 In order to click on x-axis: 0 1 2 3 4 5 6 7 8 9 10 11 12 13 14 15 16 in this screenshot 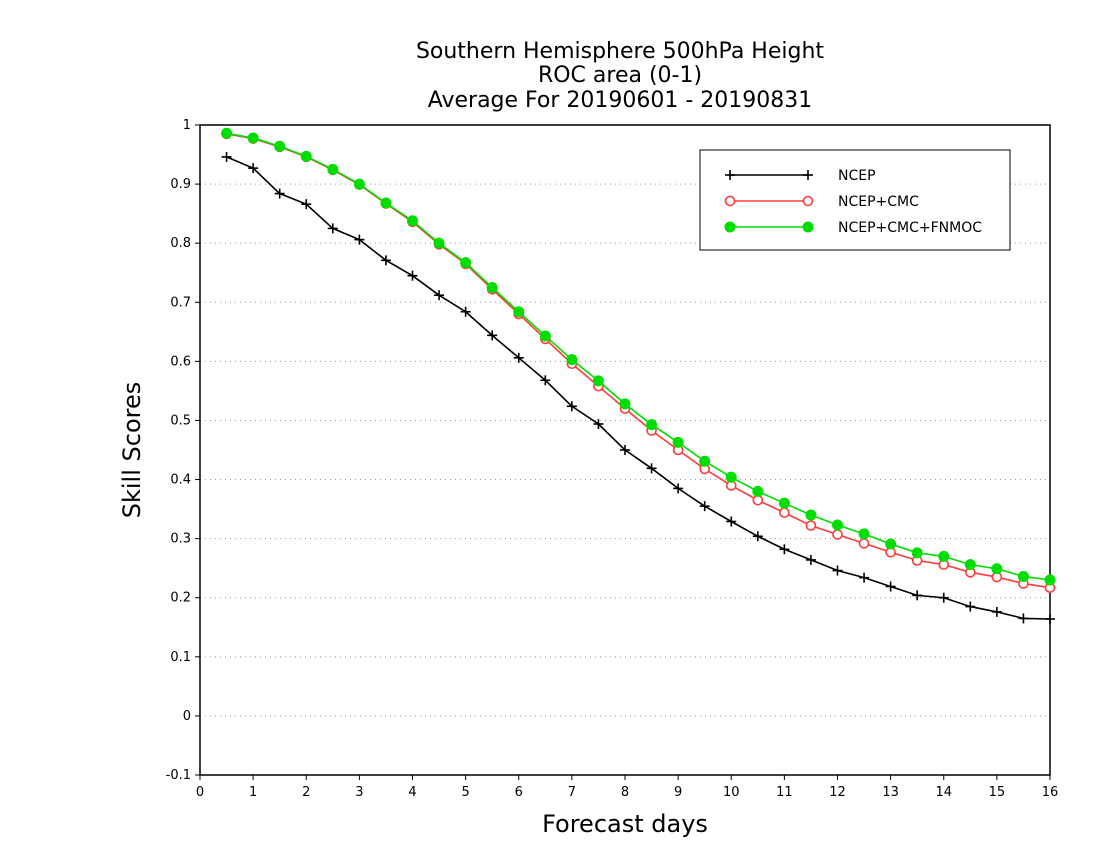, I will do `click(627, 787)`.